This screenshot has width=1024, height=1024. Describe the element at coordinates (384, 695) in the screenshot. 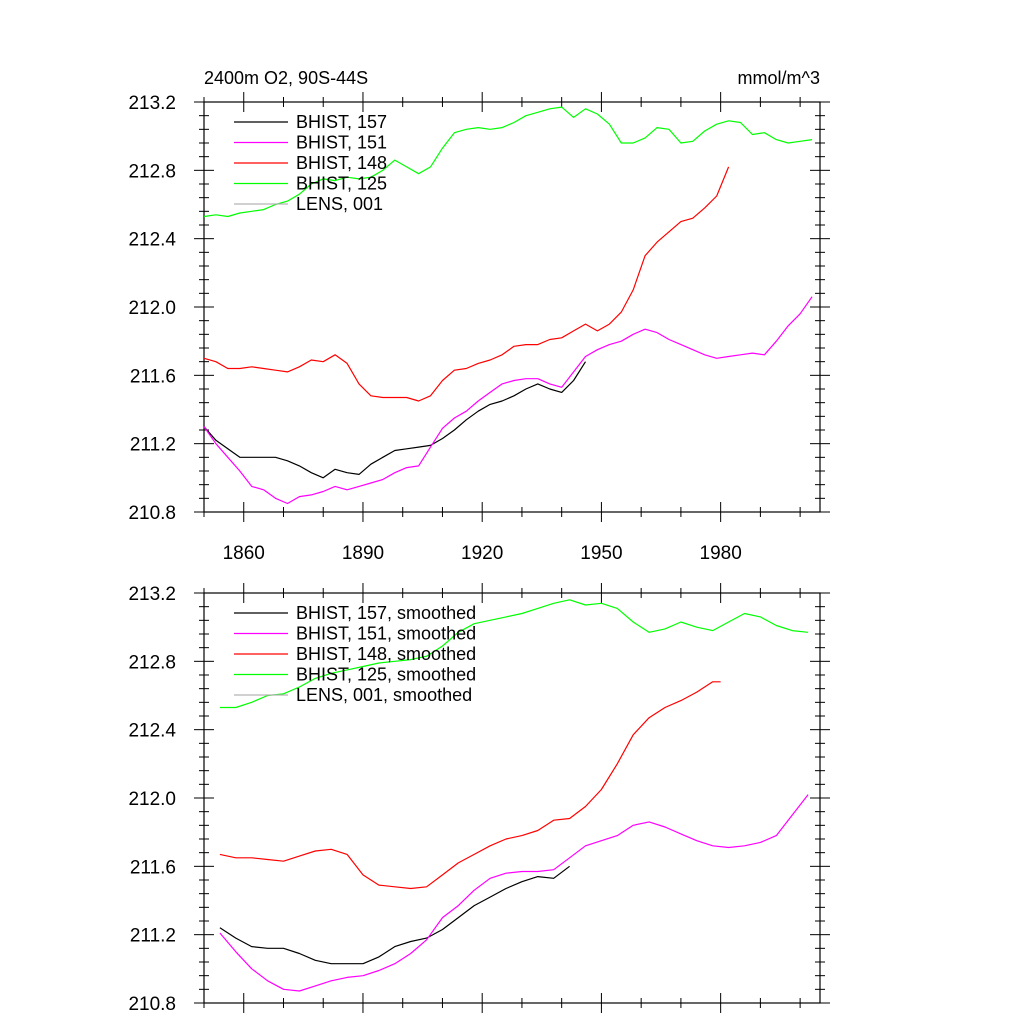

I see `legend-label: LENS, 001, smoothed` at that location.